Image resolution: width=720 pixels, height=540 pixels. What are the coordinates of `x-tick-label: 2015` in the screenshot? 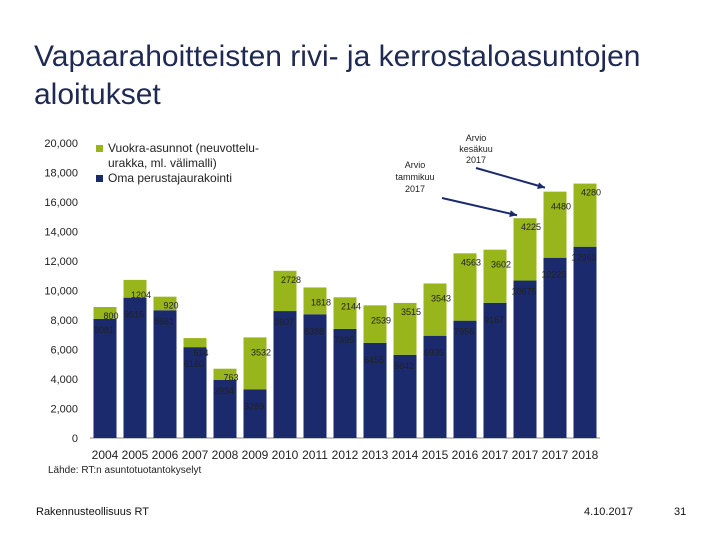 It's located at (435, 455).